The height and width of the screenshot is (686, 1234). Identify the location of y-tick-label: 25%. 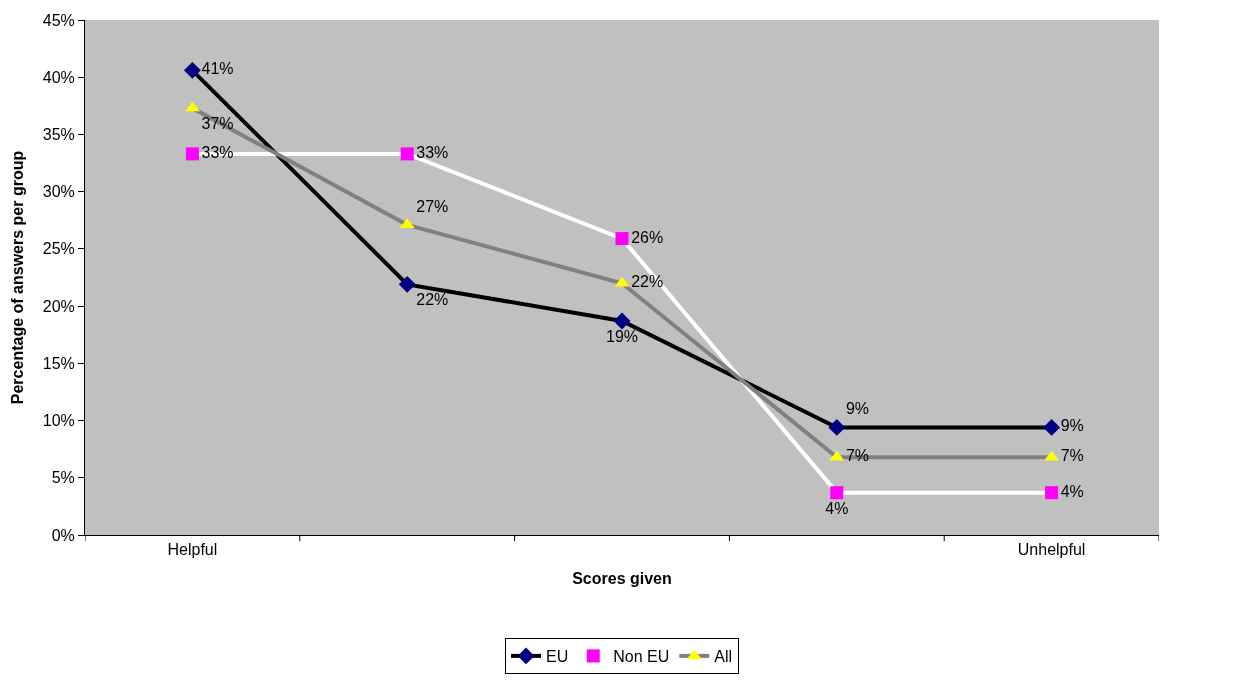
(58, 249).